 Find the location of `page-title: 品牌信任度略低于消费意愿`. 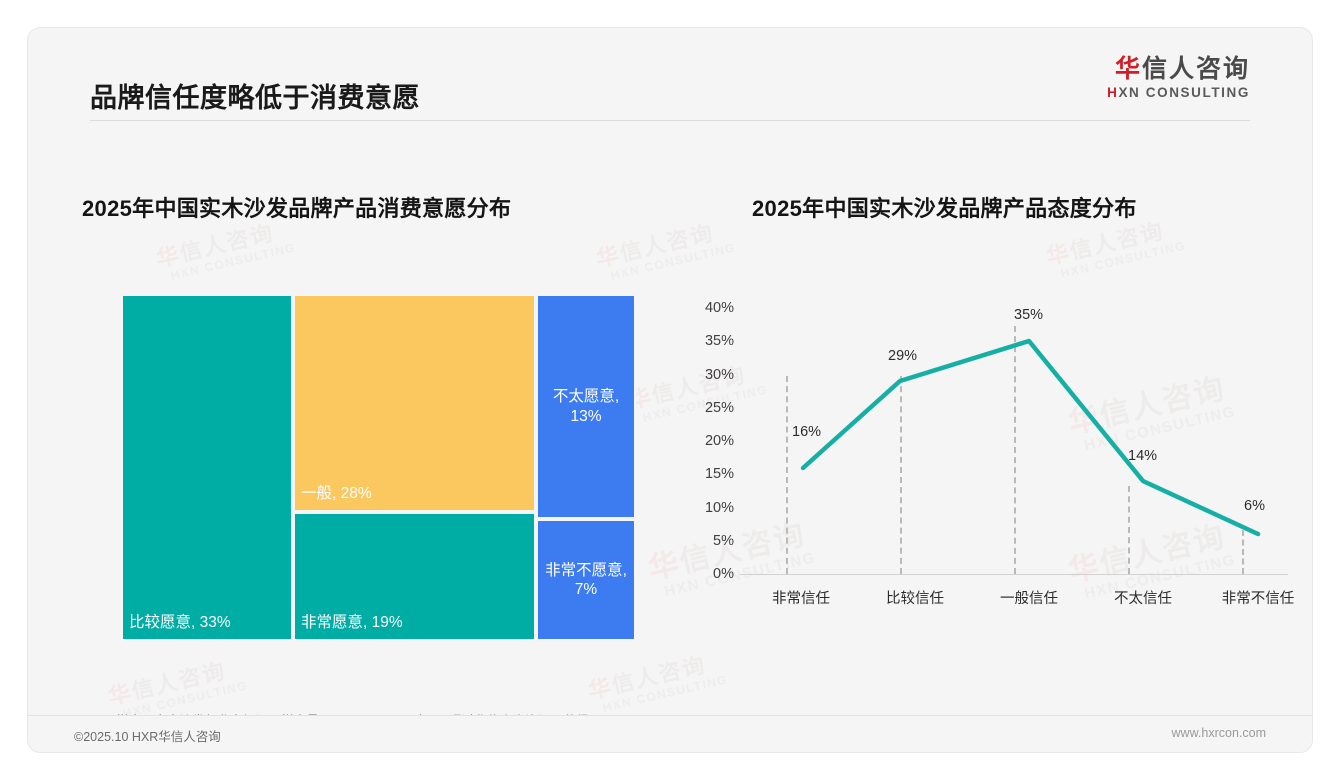

page-title: 品牌信任度略低于消费意愿 is located at coordinates (255, 98).